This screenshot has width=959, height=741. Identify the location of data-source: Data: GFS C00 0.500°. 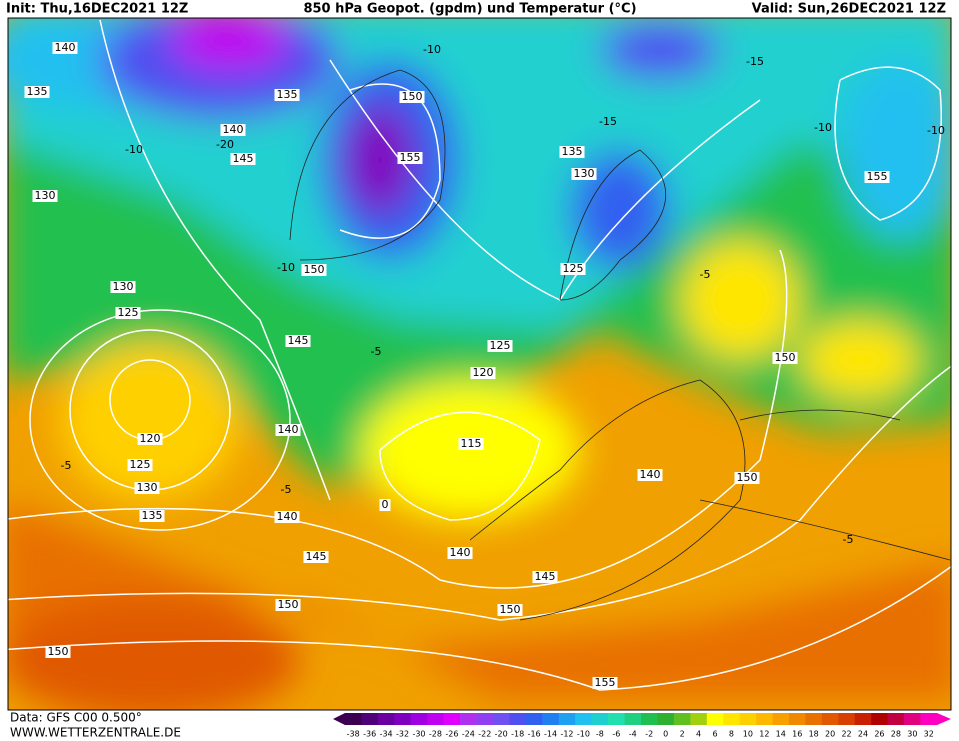
(76, 718).